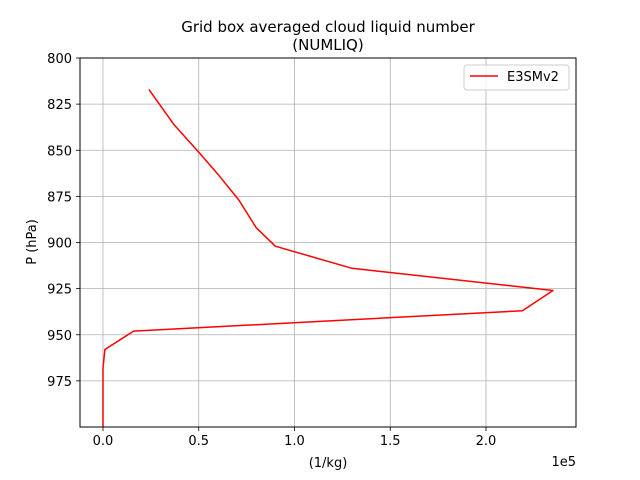 The width and height of the screenshot is (640, 480). I want to click on x-tick-label: 2.0, so click(486, 441).